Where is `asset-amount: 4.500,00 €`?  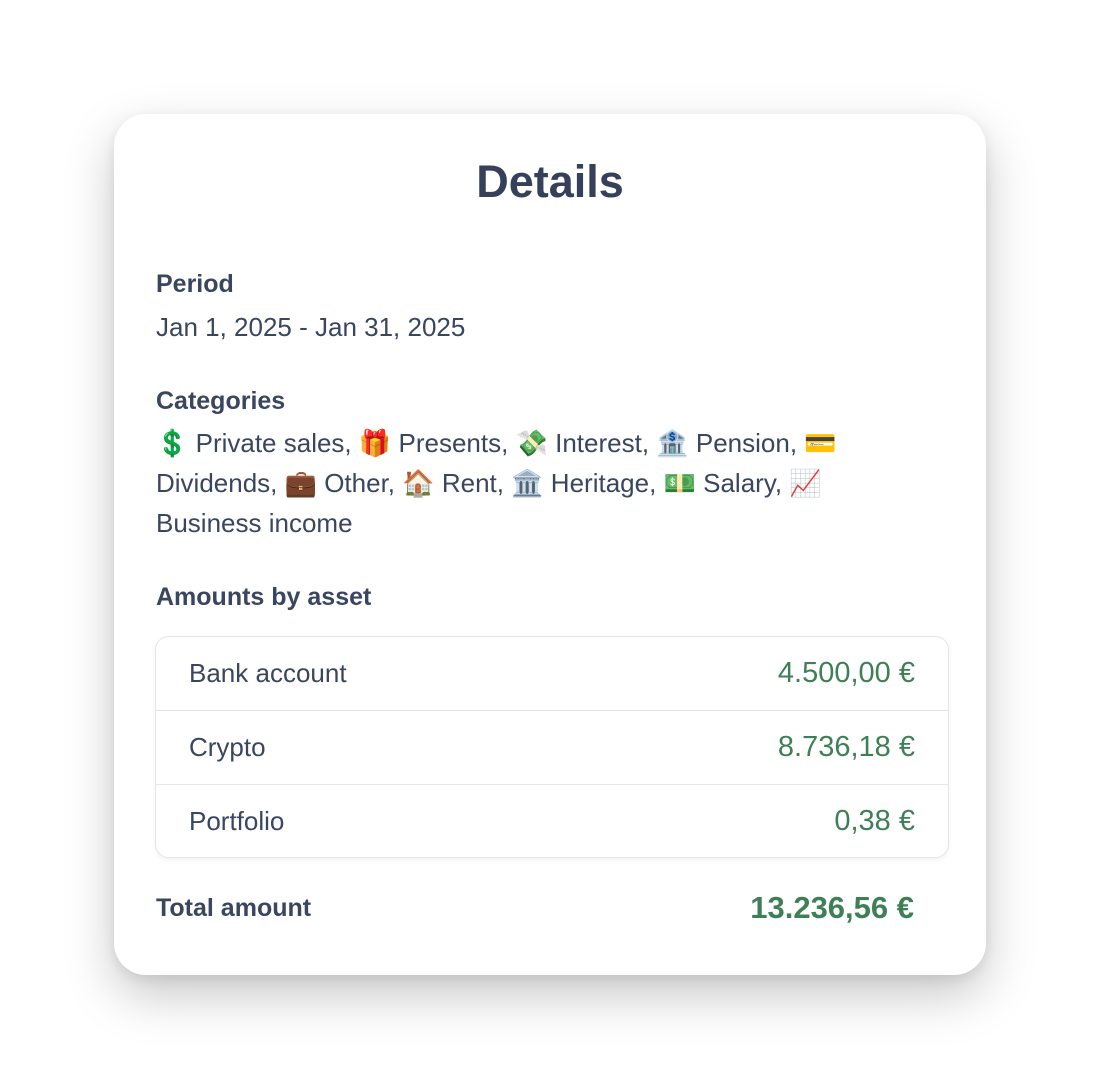 asset-amount: 4.500,00 € is located at coordinates (846, 673).